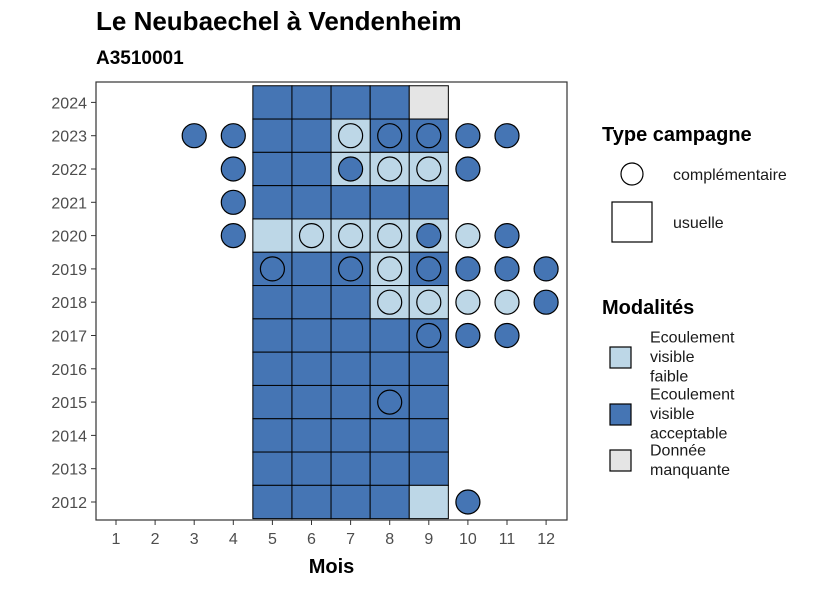 This screenshot has width=826, height=590. Describe the element at coordinates (332, 567) in the screenshot. I see `x-axis-title: Mois` at that location.